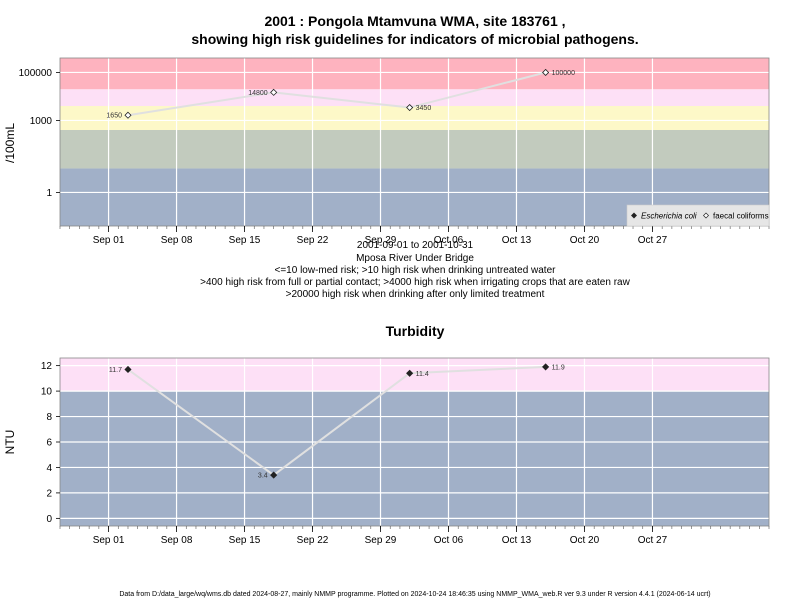  I want to click on chart1-subtitle-line-1: 2001-09-01 to 2001-10-31, so click(415, 245).